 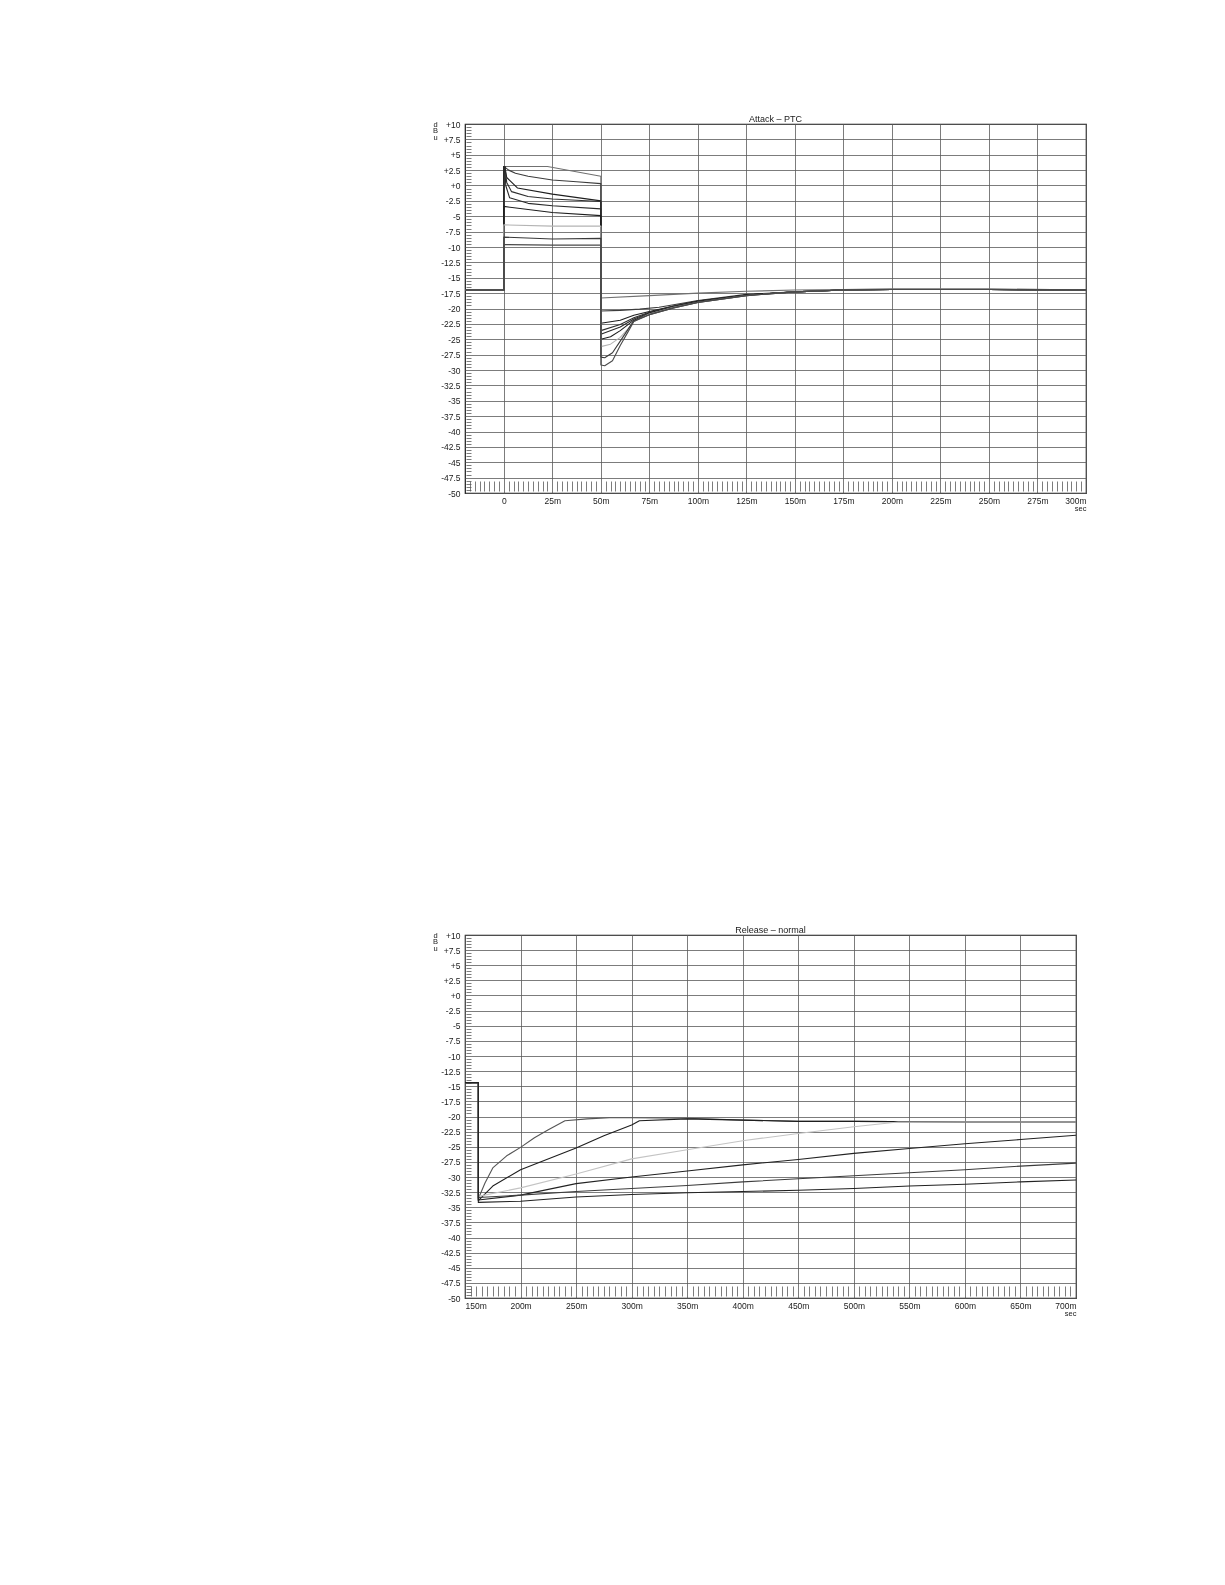 What do you see at coordinates (698, 500) in the screenshot?
I see `x-tick-label: 100m` at bounding box center [698, 500].